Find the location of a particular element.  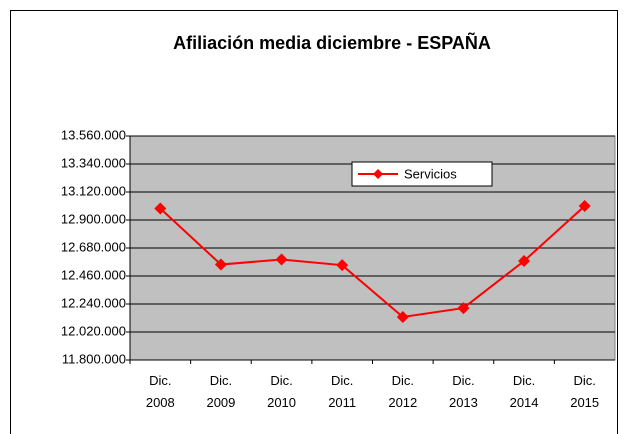

y-tick-label: 12.460.000 is located at coordinates (93, 274).